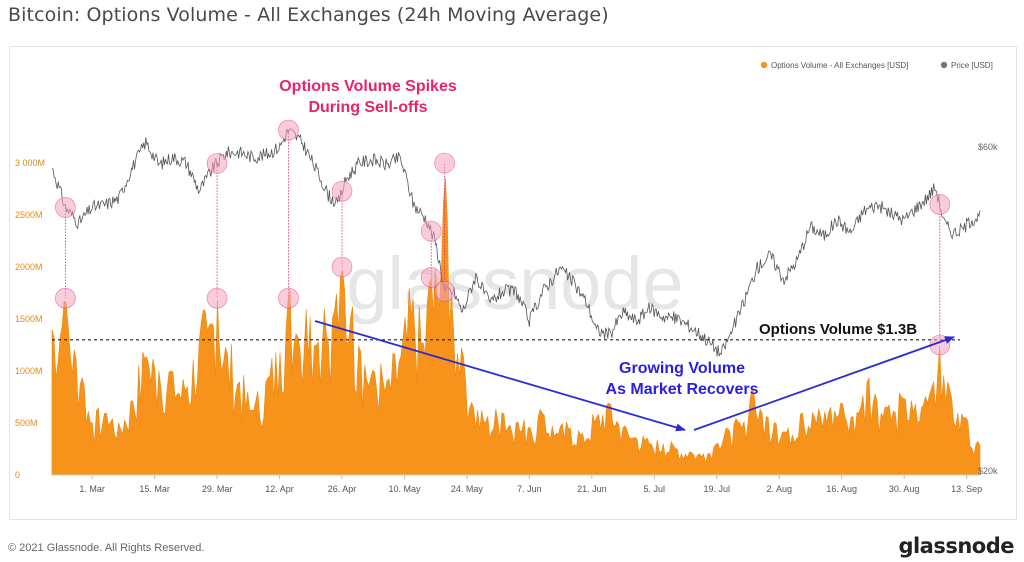  What do you see at coordinates (839, 65) in the screenshot?
I see `legend-volume-label: Options Volume - All Exchanges [USD]` at bounding box center [839, 65].